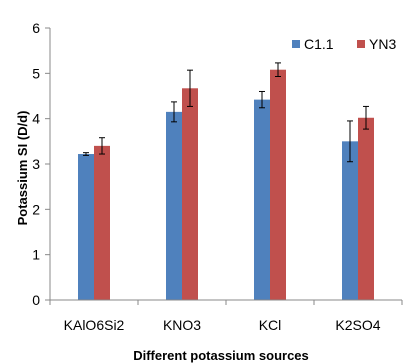  What do you see at coordinates (221, 355) in the screenshot?
I see `x-axis-title: Different potassium sources` at bounding box center [221, 355].